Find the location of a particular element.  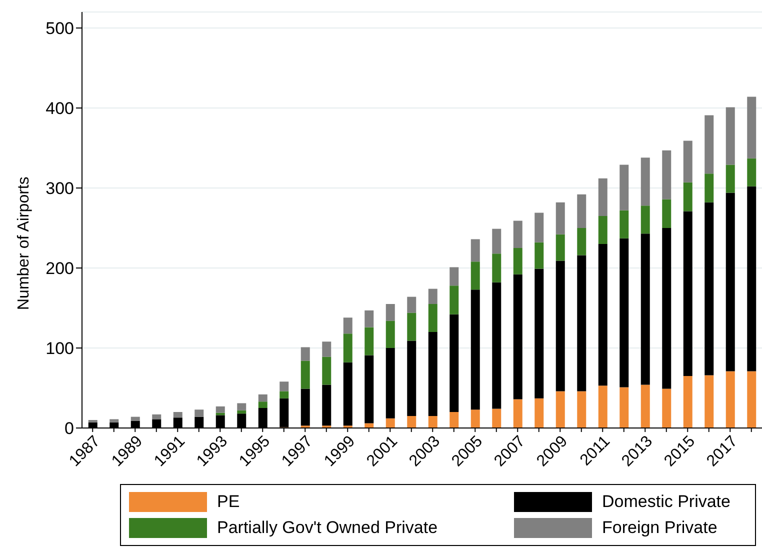

y-tick-label: 500 is located at coordinates (60, 28).